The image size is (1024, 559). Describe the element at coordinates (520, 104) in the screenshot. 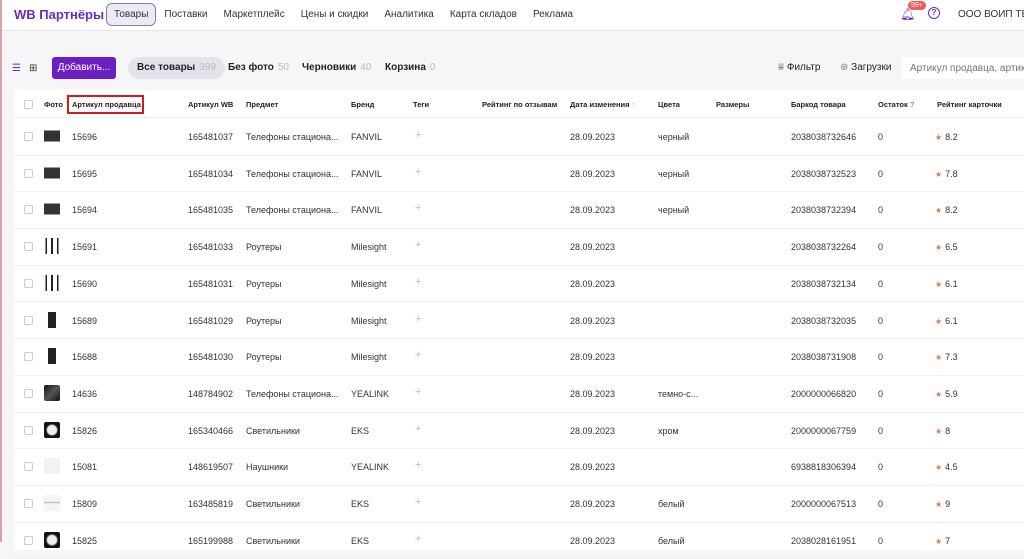

I see `col-review-rating: Рейтинг по отзывам` at that location.